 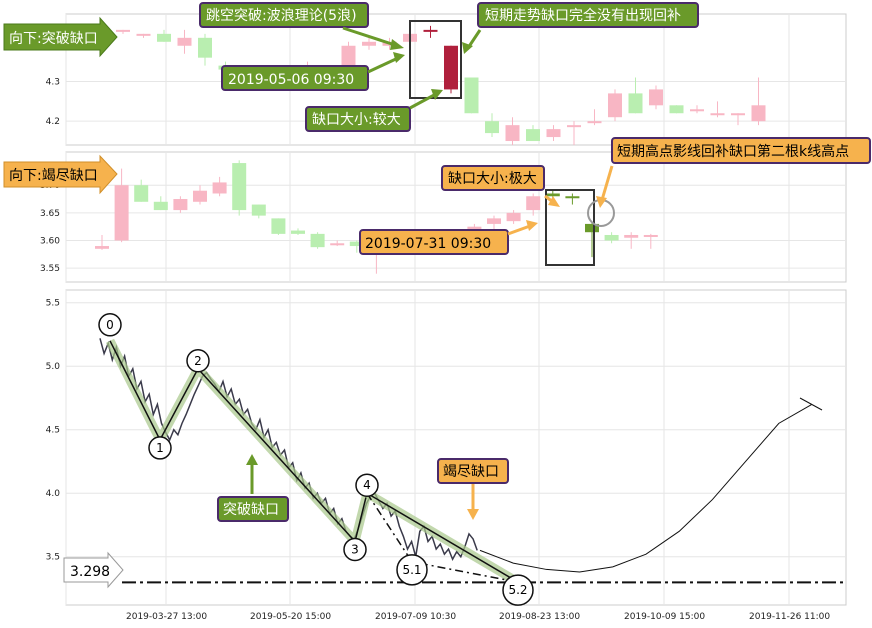 I want to click on arrow-mid-size-head, so click(x=554, y=201).